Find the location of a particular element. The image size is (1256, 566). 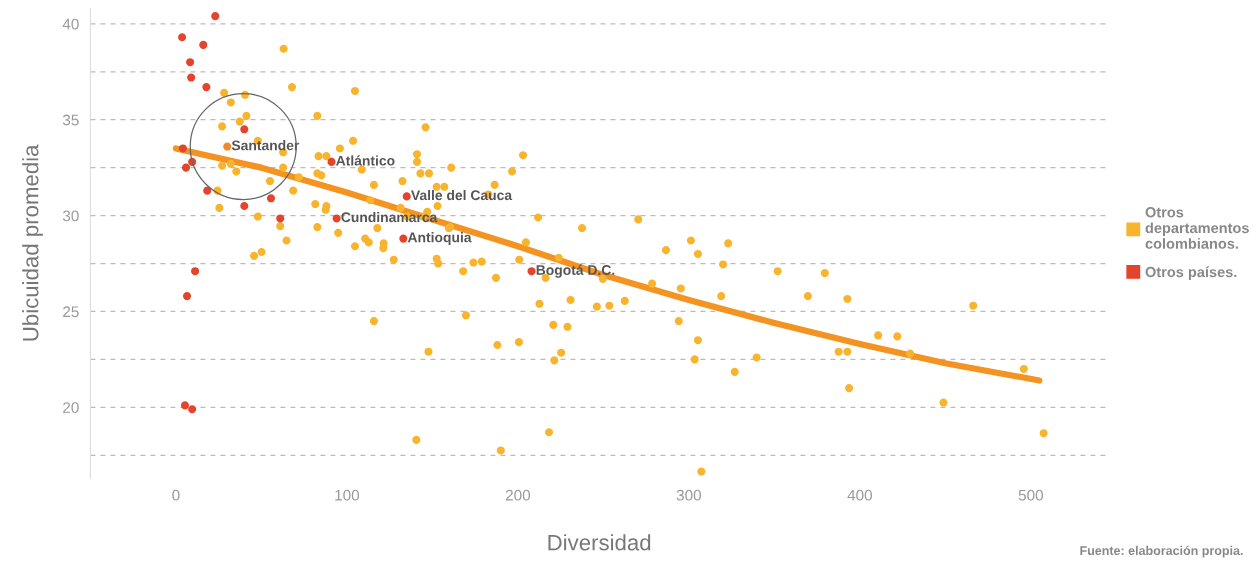

x-tick-label: 500 is located at coordinates (1030, 495).